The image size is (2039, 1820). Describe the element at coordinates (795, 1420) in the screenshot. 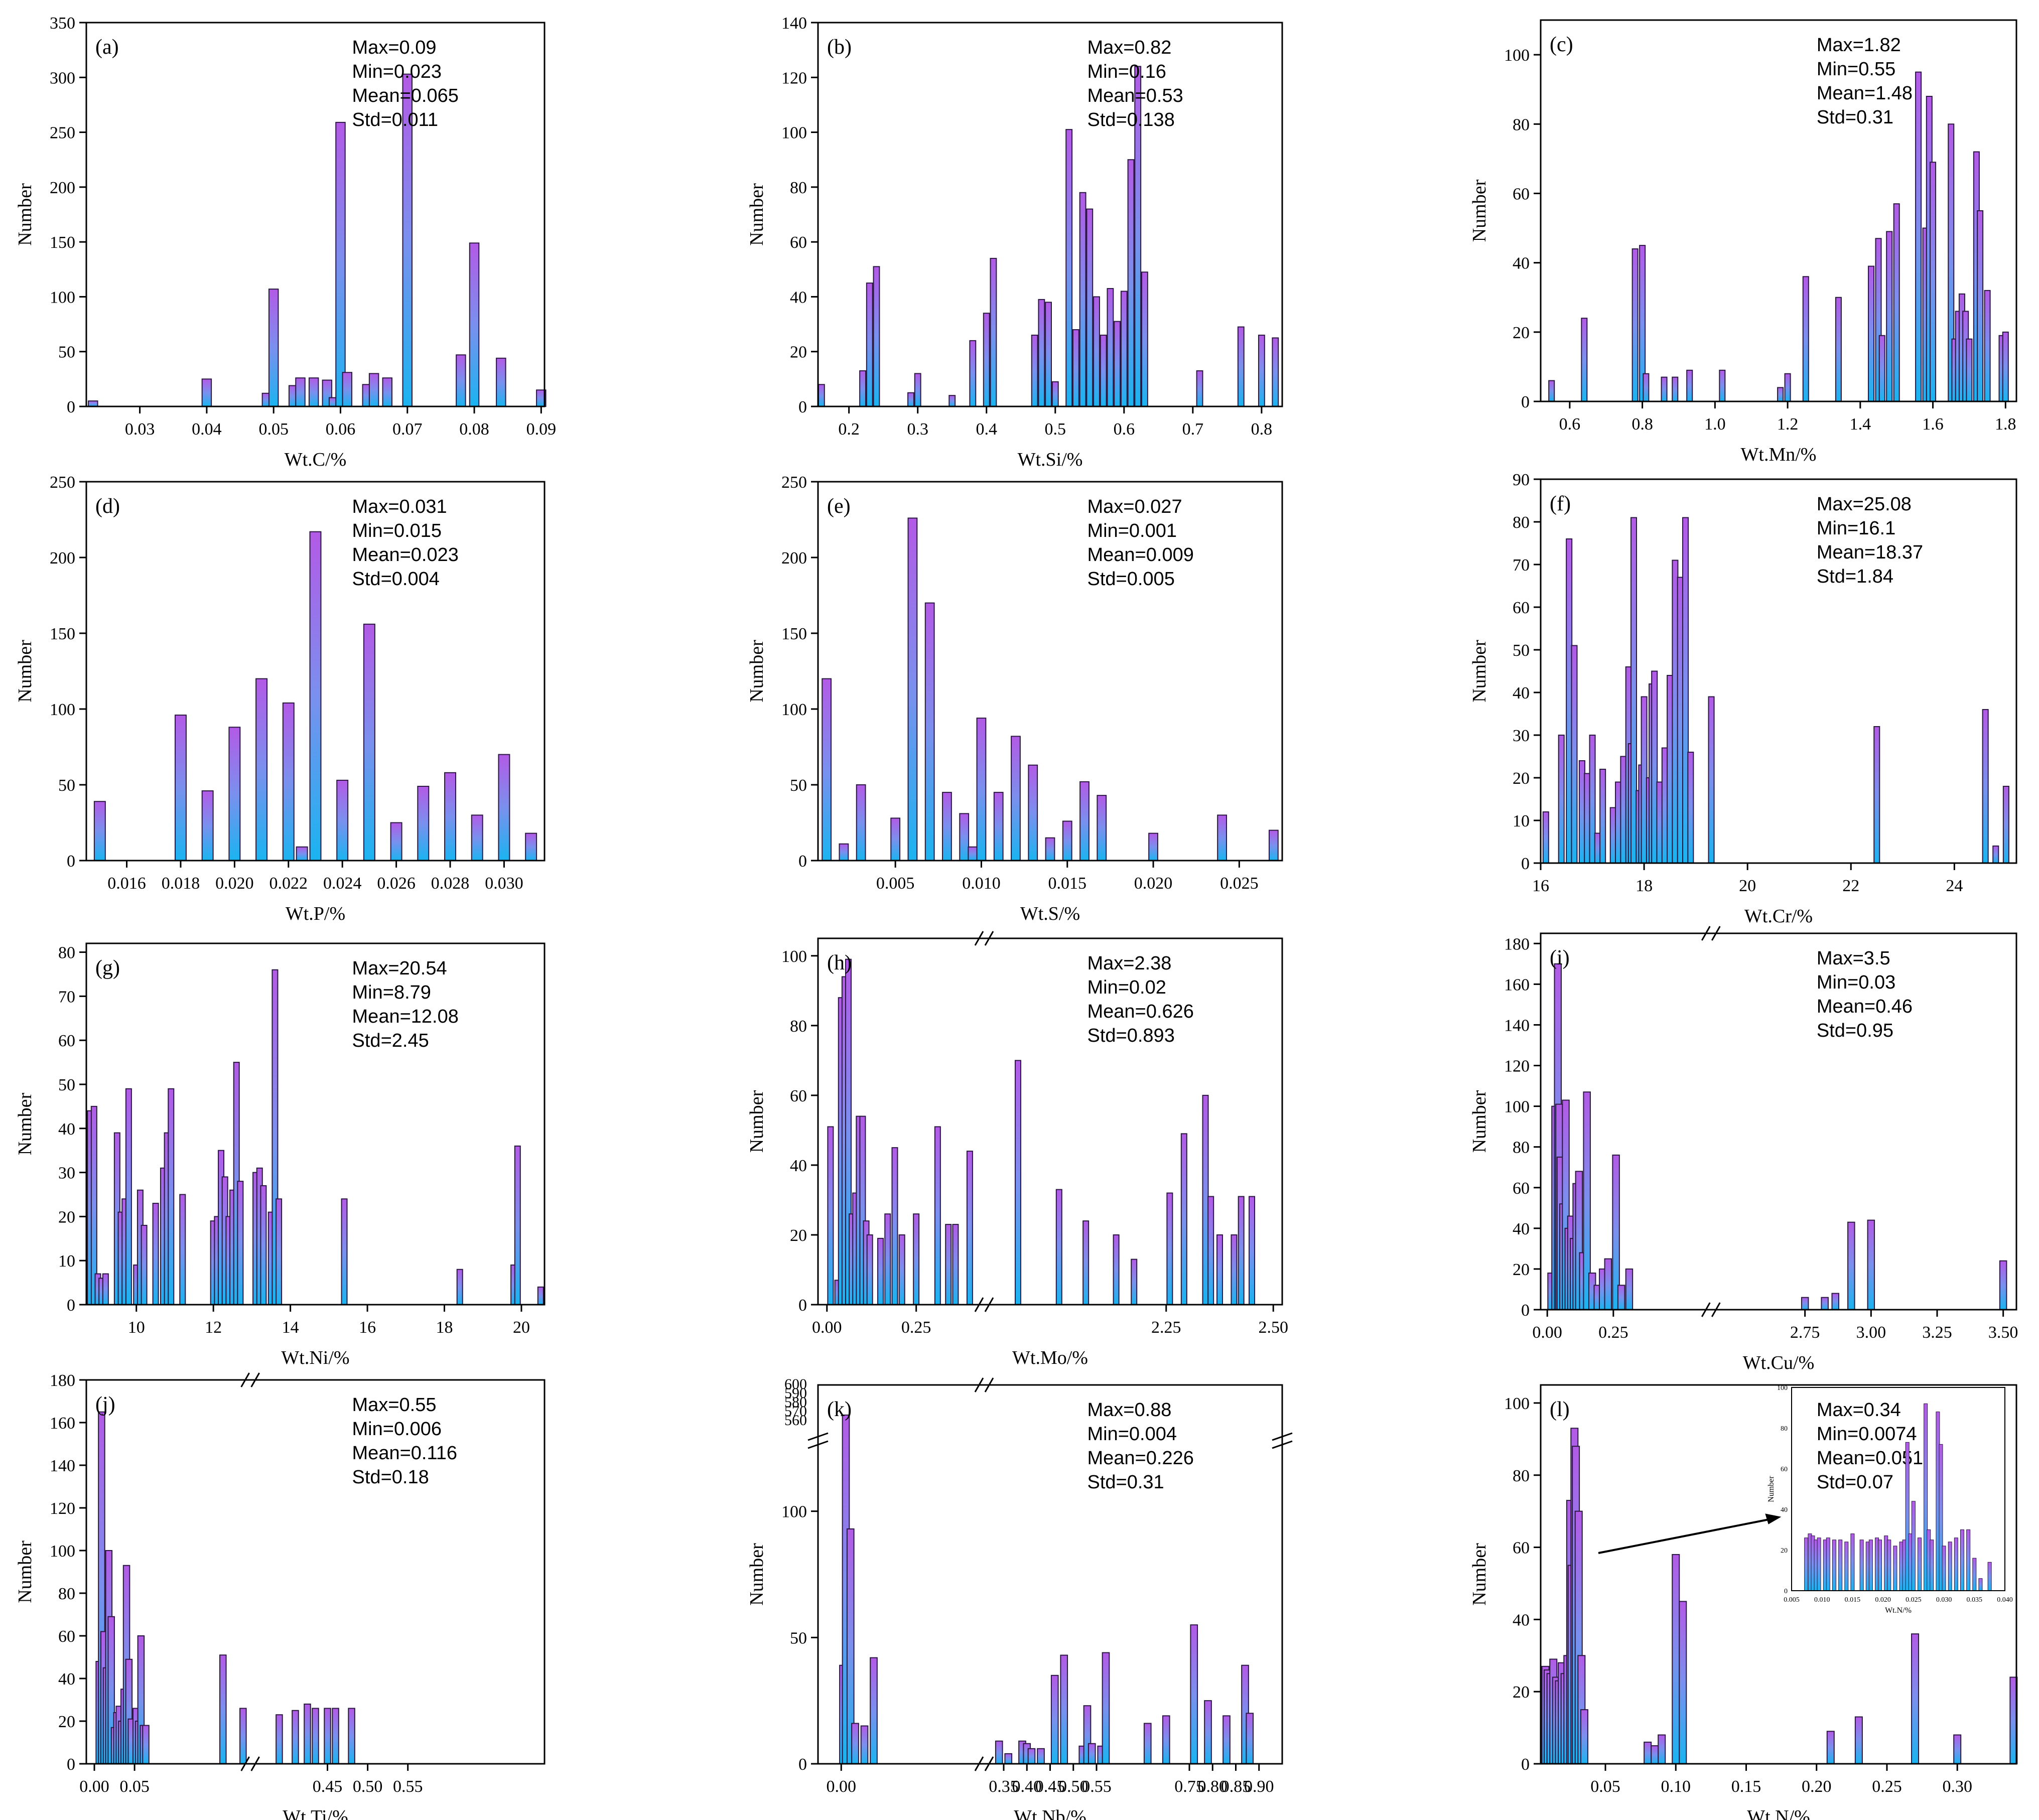

I see `y-tick-label-upper: 560` at that location.